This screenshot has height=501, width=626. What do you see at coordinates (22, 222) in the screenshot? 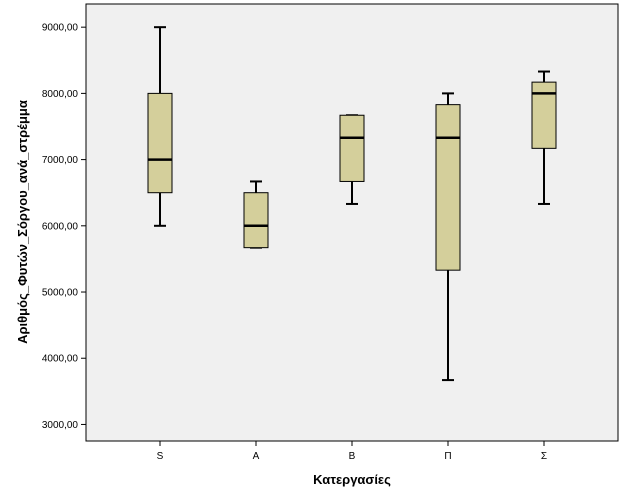
I see `y-axis-label: Αριθμός_Φυτών_Σόργου_ανά_στρέμμα` at bounding box center [22, 222].